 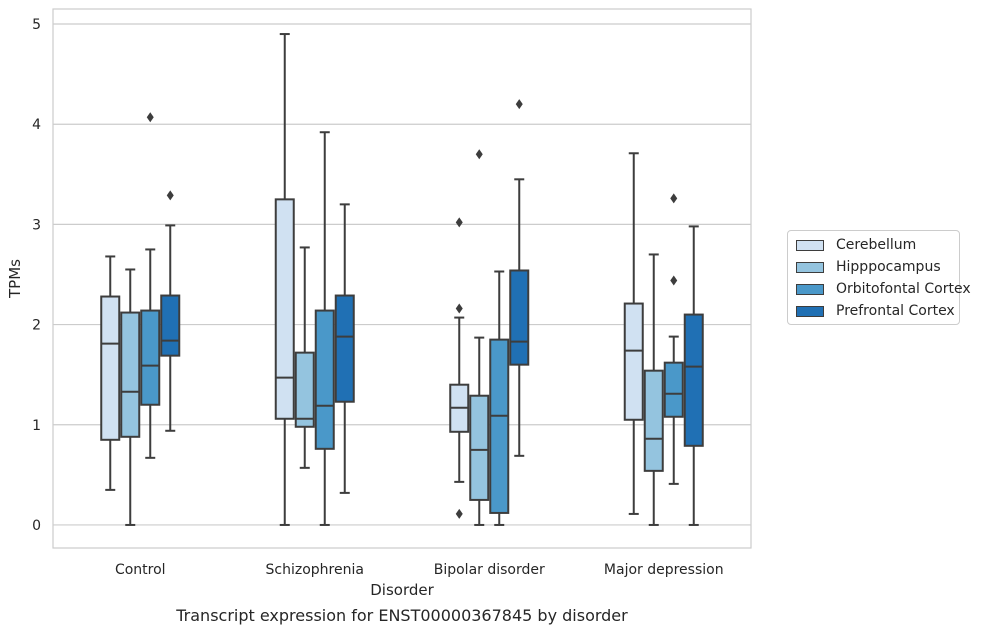 What do you see at coordinates (903, 289) in the screenshot?
I see `legend-label: Orbitofontal Cortex` at bounding box center [903, 289].